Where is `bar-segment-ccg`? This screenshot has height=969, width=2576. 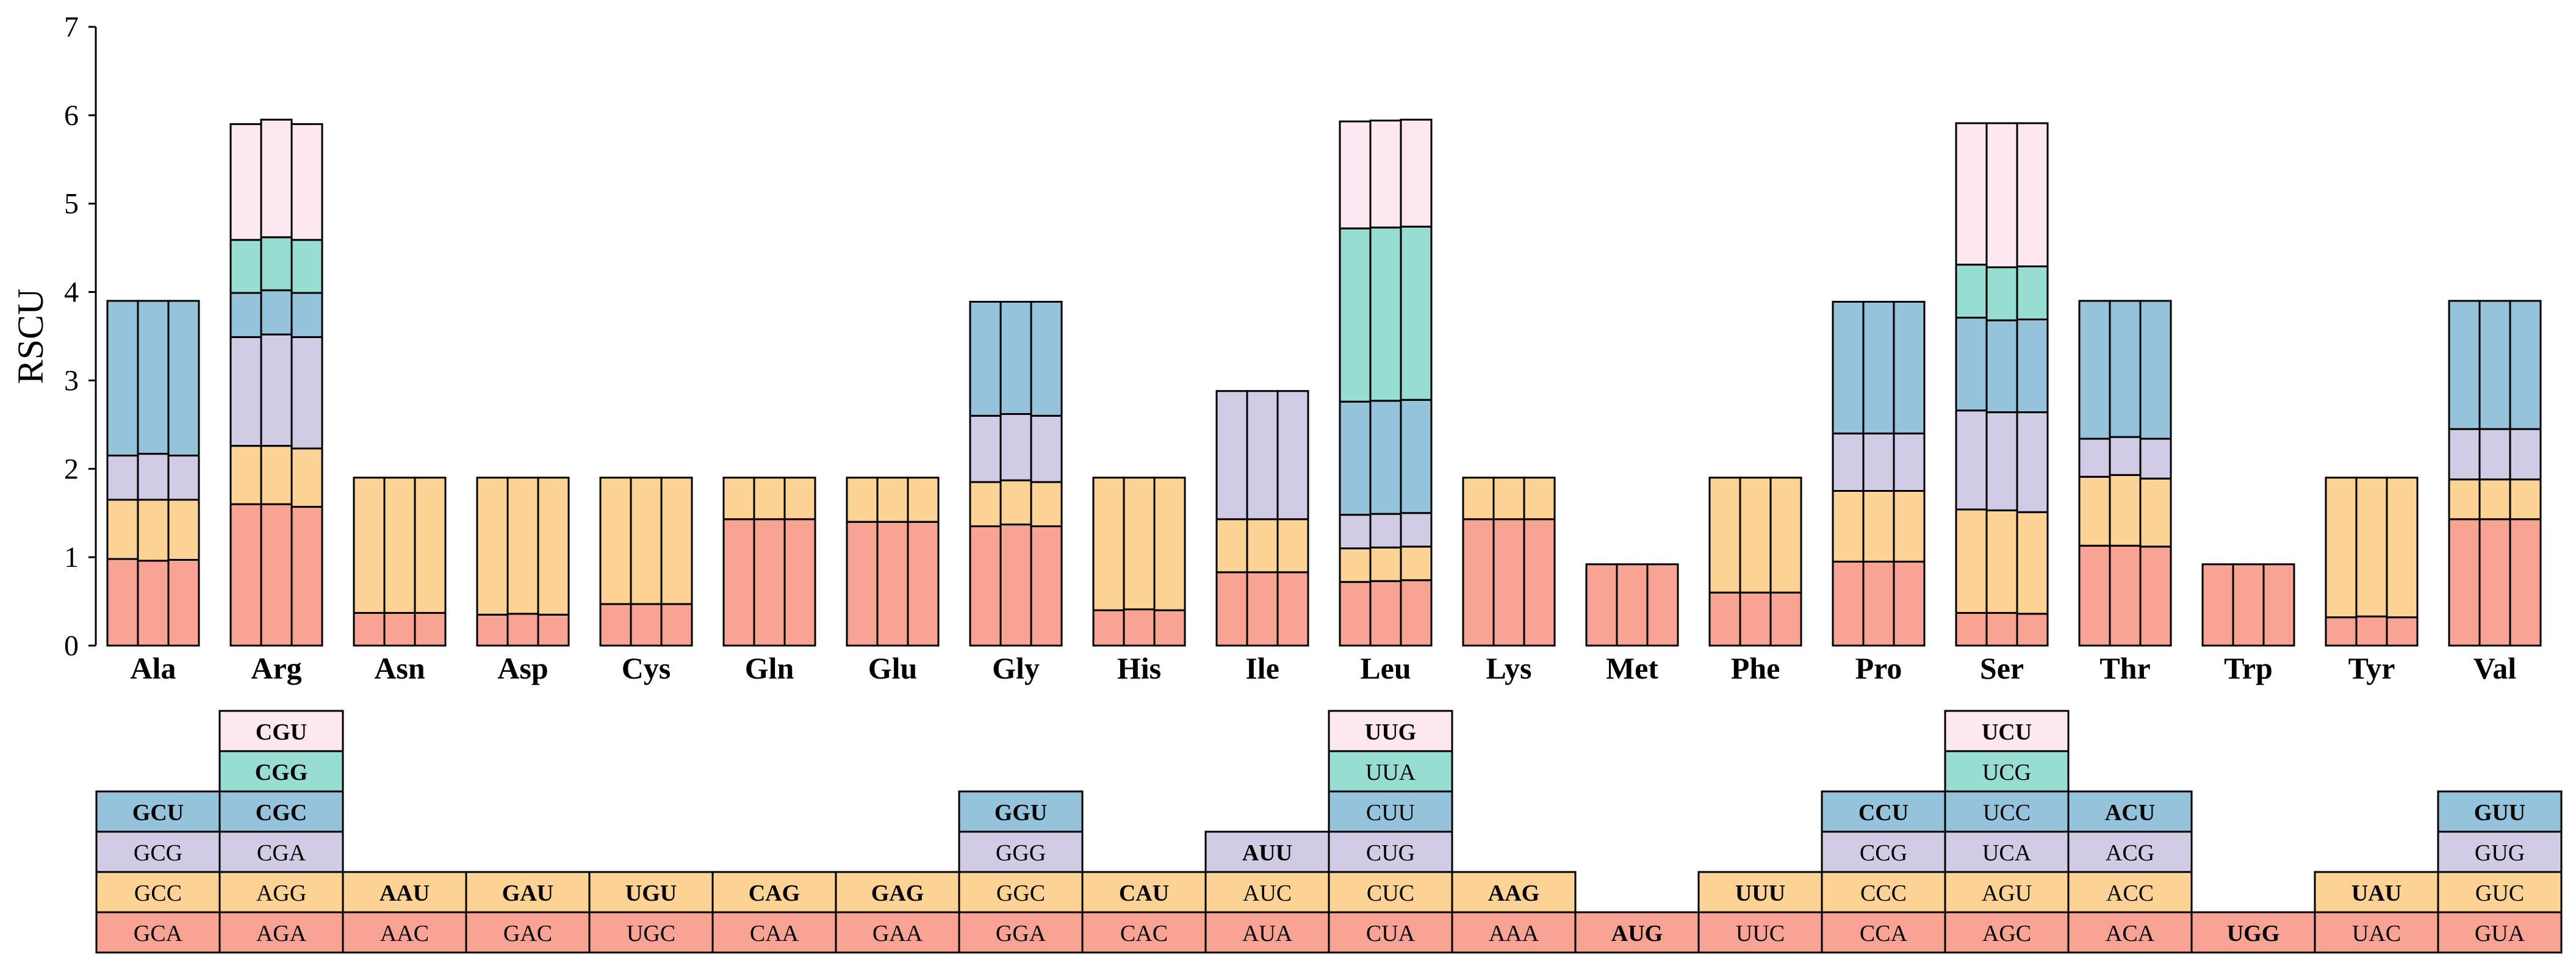
bar-segment-ccg is located at coordinates (1909, 462).